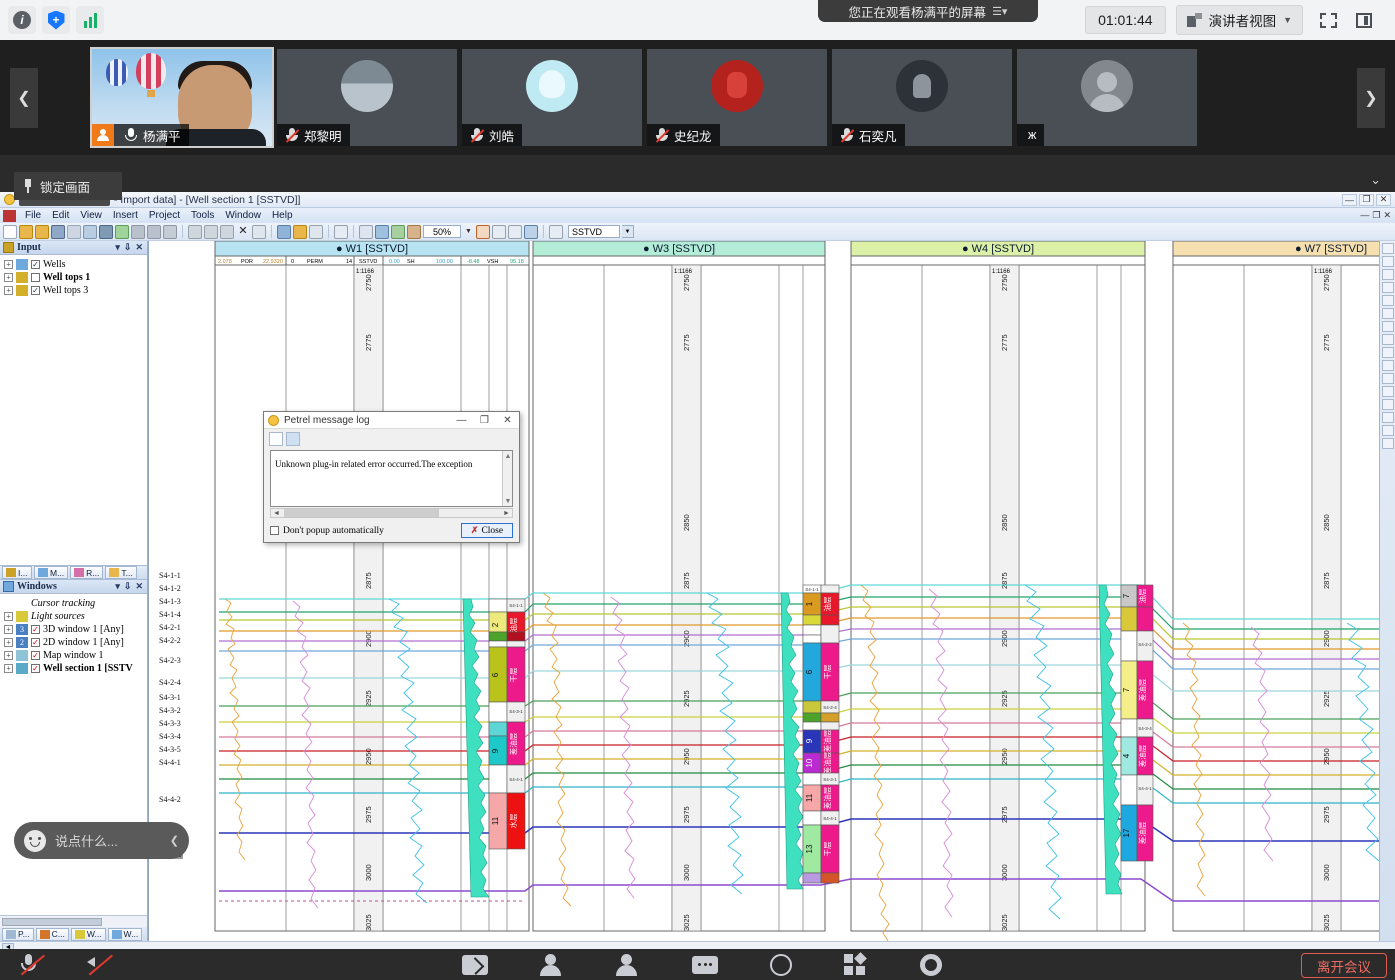 The height and width of the screenshot is (980, 1395). I want to click on well-top-label: S4-2-4, so click(170, 682).